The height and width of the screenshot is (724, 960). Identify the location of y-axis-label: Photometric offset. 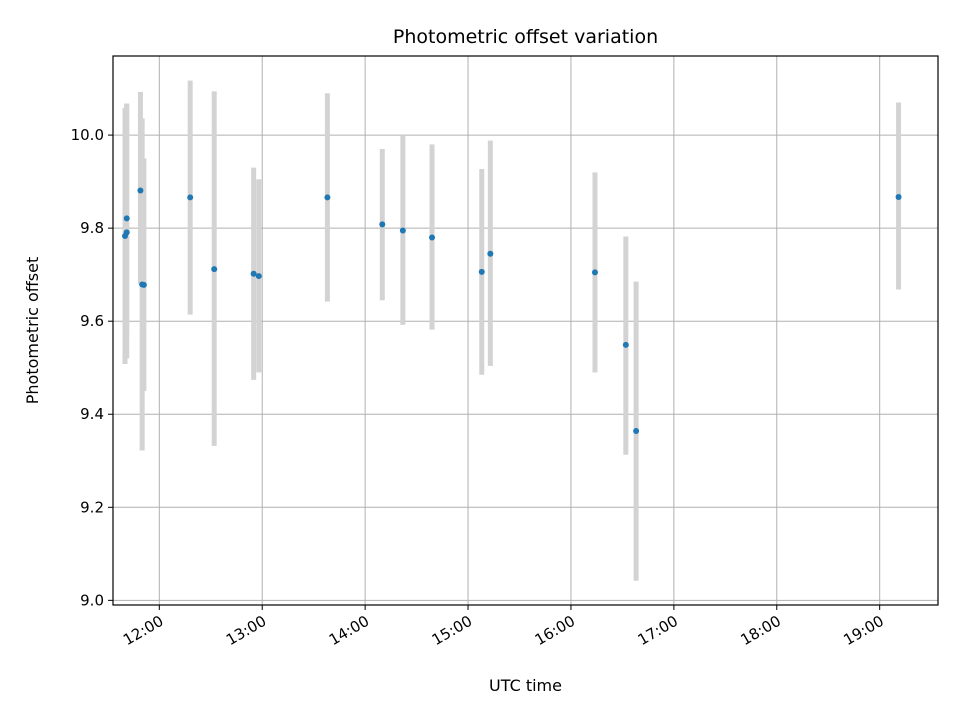
(32, 331).